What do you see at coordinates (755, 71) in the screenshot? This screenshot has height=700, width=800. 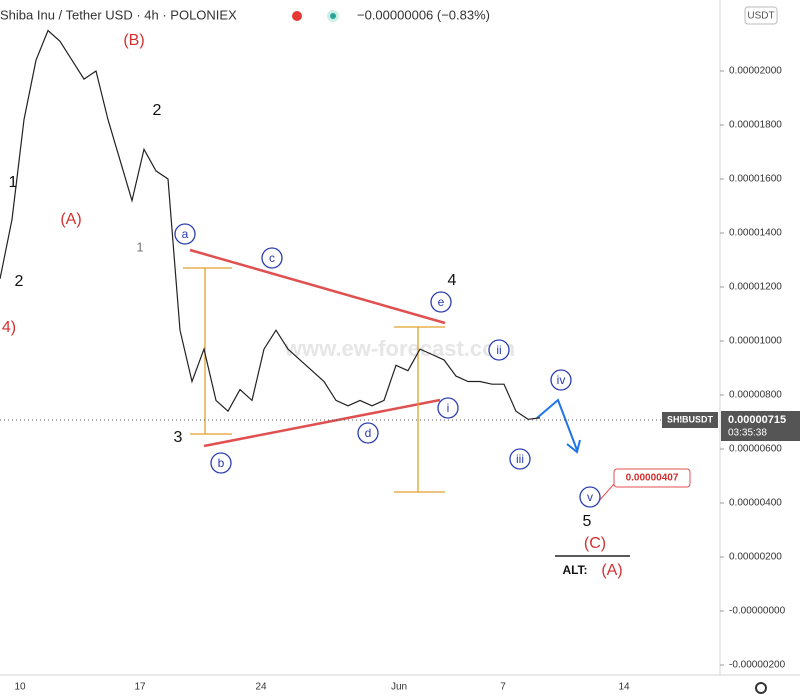 I see `price-tick-label: 0.00002000` at bounding box center [755, 71].